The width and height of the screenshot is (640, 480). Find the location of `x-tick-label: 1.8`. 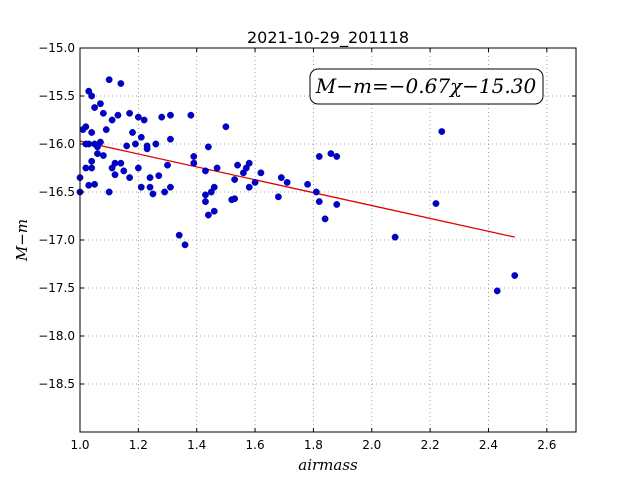

x-tick-label: 1.8 is located at coordinates (313, 445).